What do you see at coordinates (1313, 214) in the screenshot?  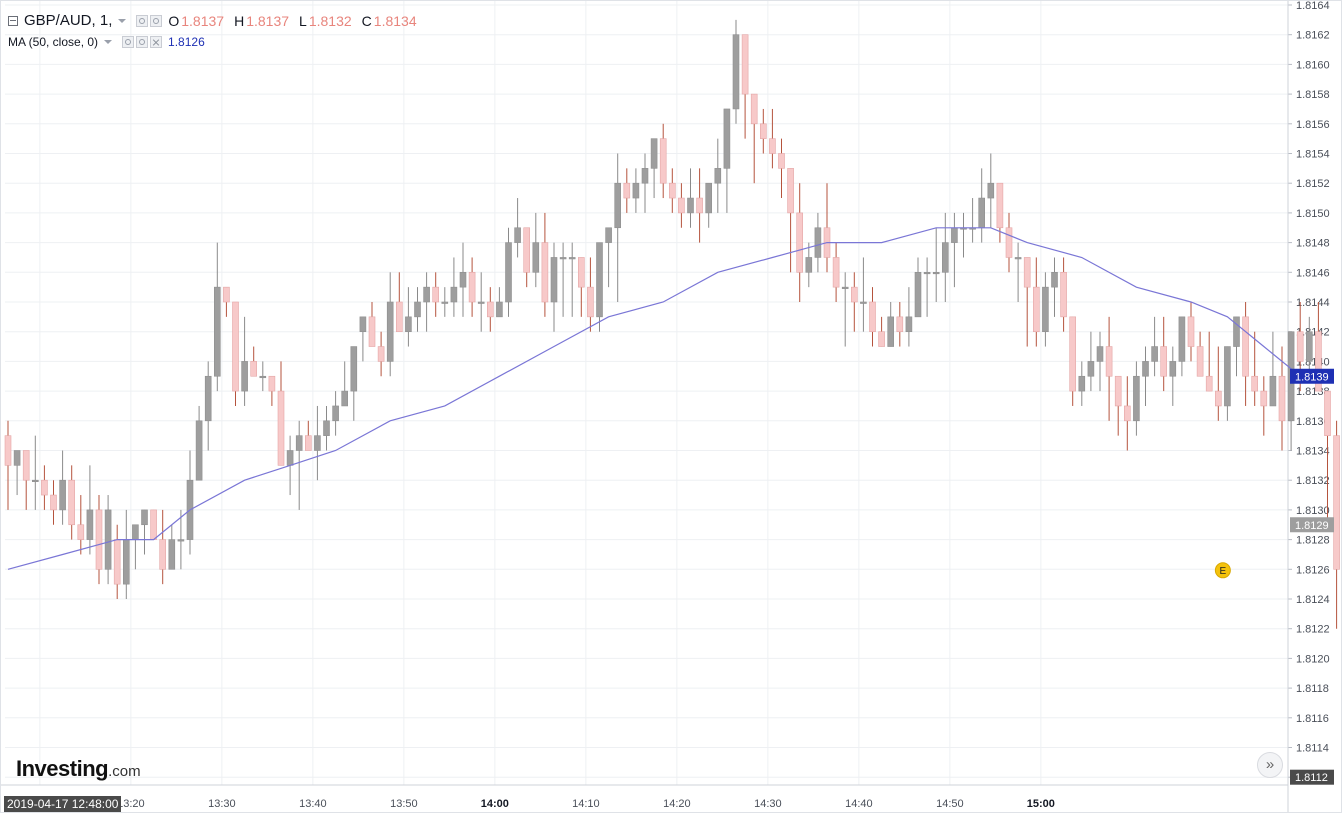 I see `y-tick-label: 1.8150` at bounding box center [1313, 214].